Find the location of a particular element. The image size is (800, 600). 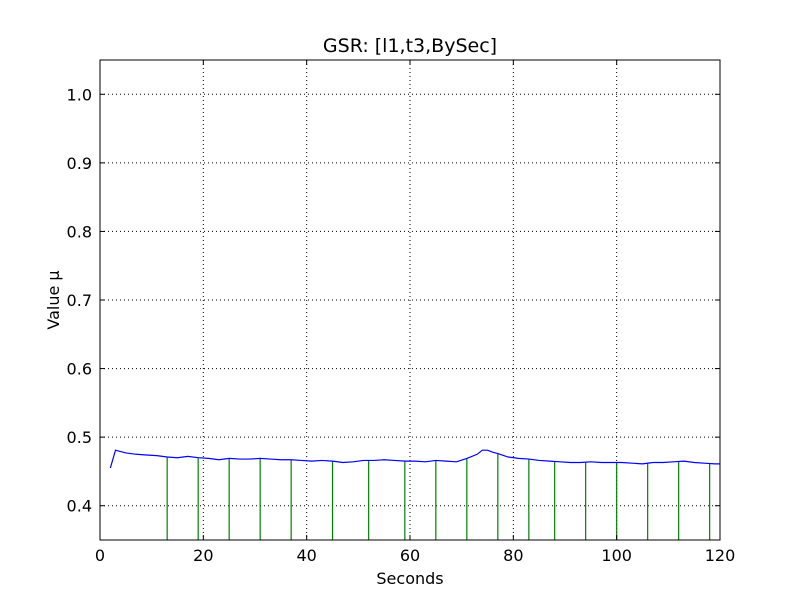

x-tick-label: 120 is located at coordinates (720, 555).